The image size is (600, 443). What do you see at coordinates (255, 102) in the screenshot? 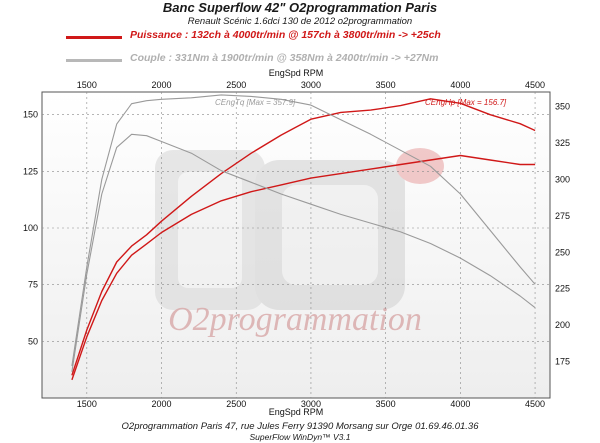
I see `annotation-torque-max: CEngTq [Max = 357.9]` at bounding box center [255, 102].